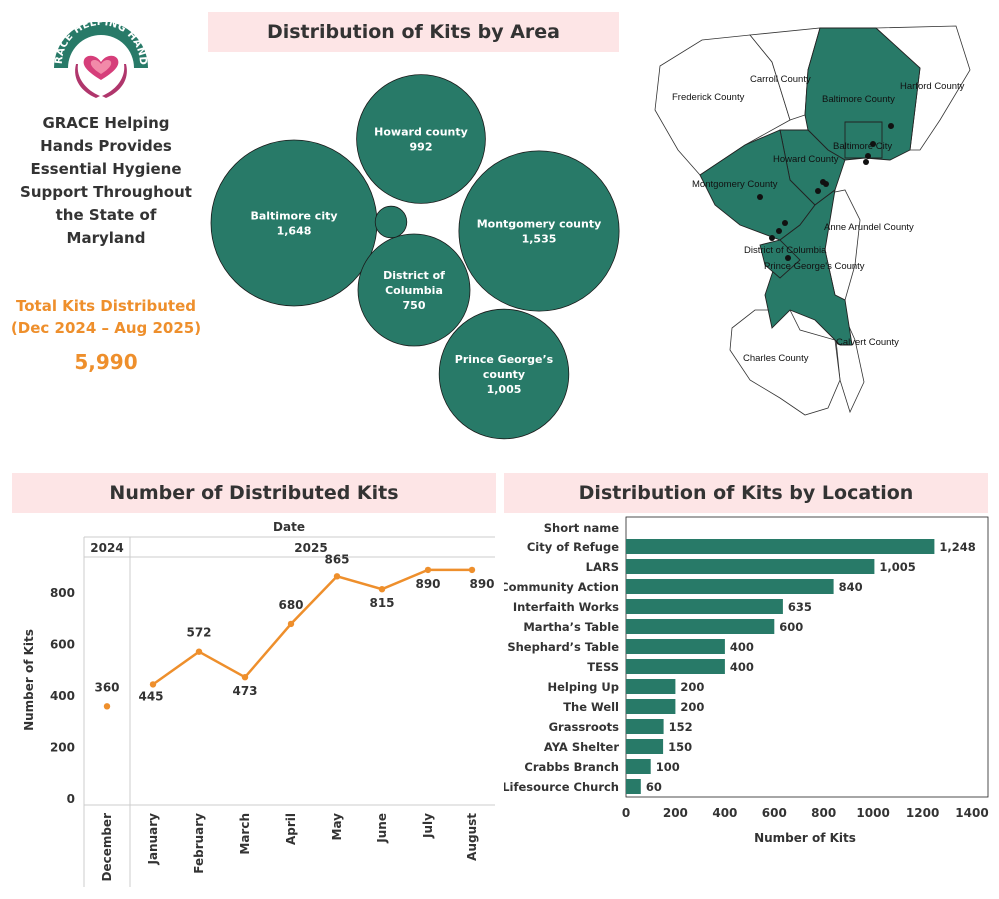 The image size is (999, 899). What do you see at coordinates (971, 813) in the screenshot?
I see `x-tick-label: 1400` at bounding box center [971, 813].